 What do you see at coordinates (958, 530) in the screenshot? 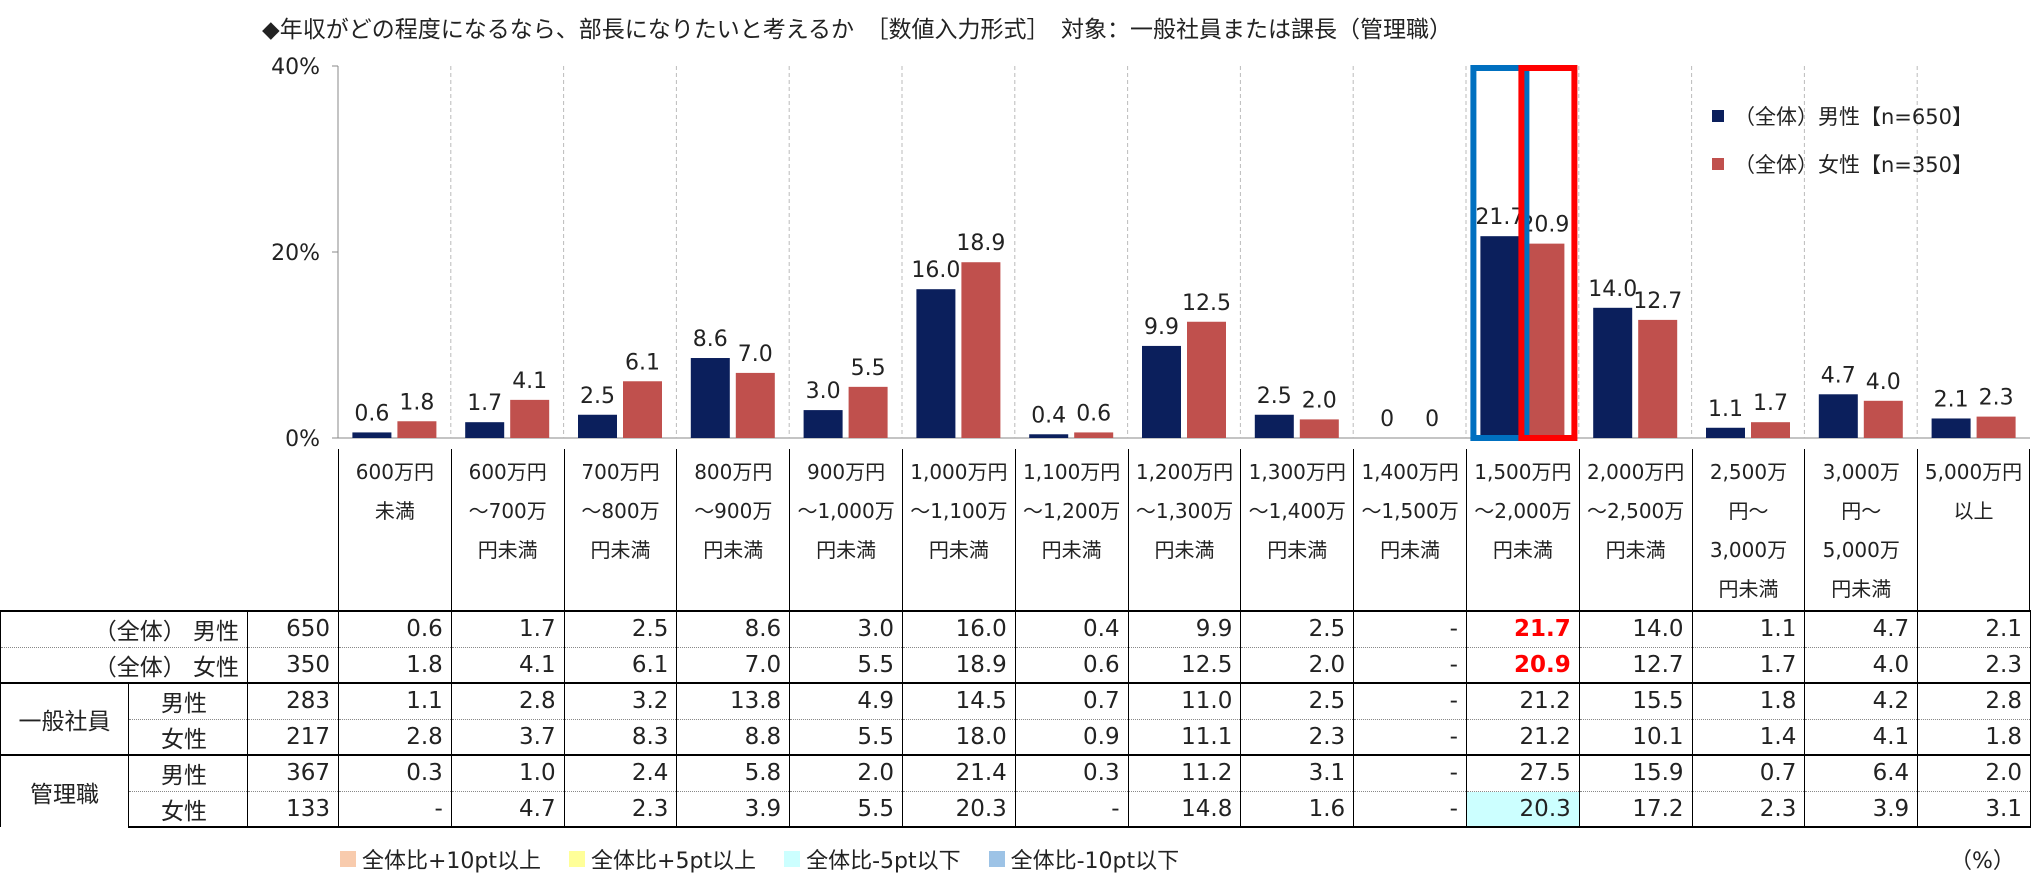
I see `category-label: 1,000万円 ～1,100万 円未満` at bounding box center [958, 530].